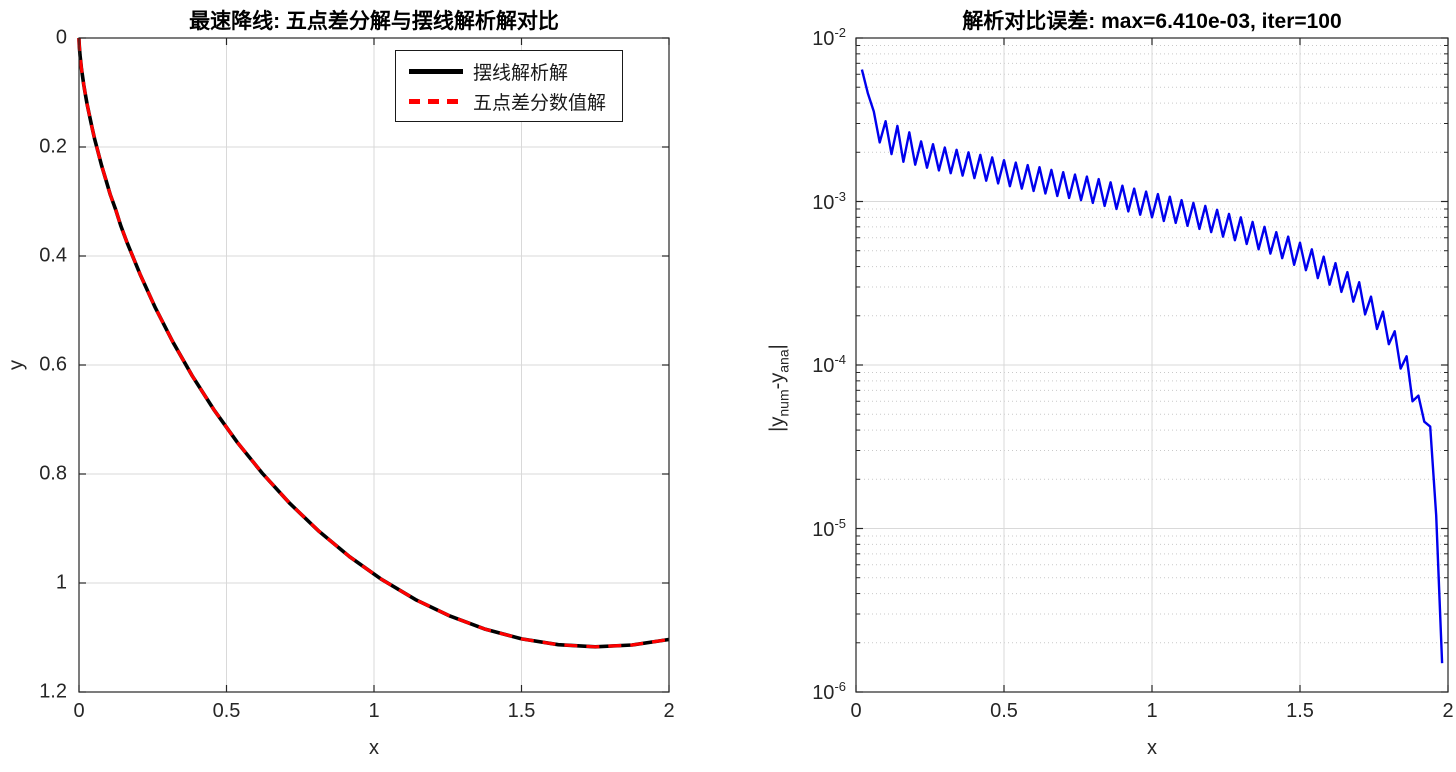 Image resolution: width=1456 pixels, height=772 pixels. Describe the element at coordinates (374, 748) in the screenshot. I see `left-plot-xlabel: x` at that location.